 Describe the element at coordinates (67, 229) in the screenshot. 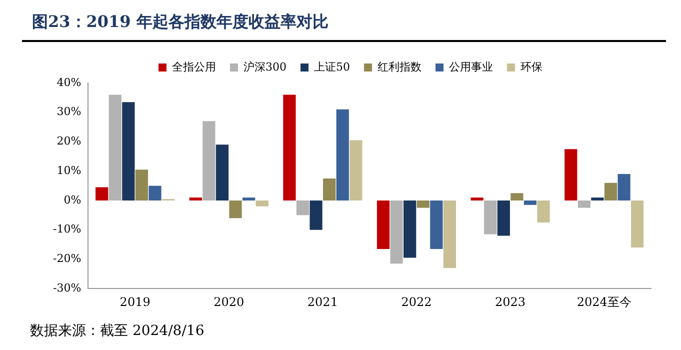

I see `y-tick-label: -10%` at that location.